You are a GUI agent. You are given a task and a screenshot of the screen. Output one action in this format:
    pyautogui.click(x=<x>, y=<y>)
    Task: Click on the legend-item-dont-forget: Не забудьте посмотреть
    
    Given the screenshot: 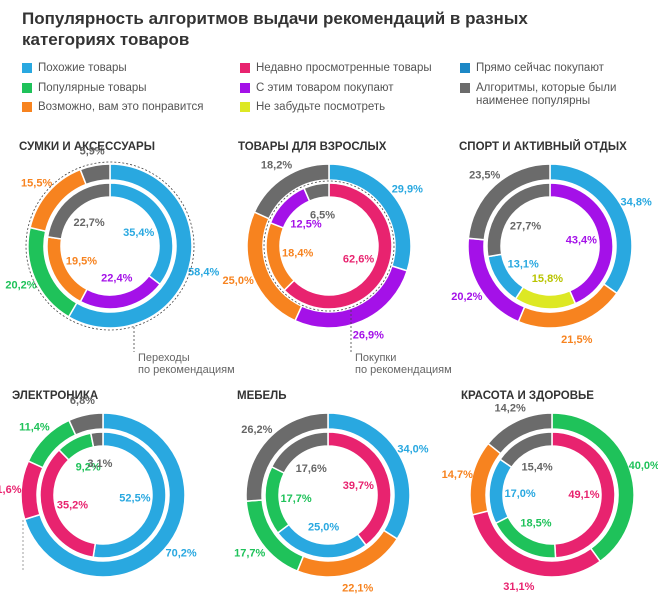 What is the action you would take?
    pyautogui.click(x=338, y=107)
    